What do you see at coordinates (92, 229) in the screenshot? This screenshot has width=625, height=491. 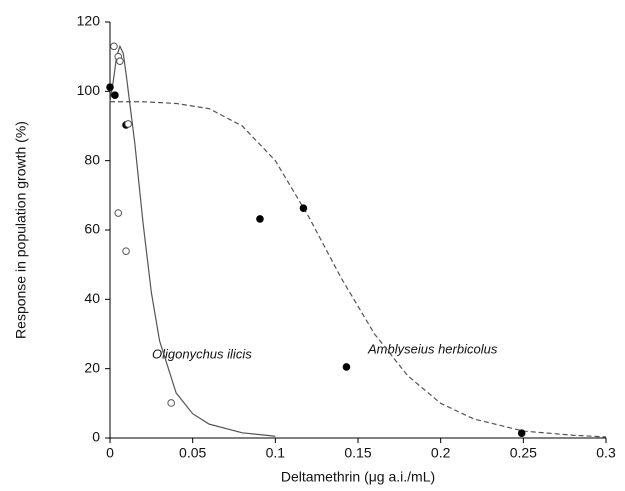 I see `y-tick-label: 60` at bounding box center [92, 229].